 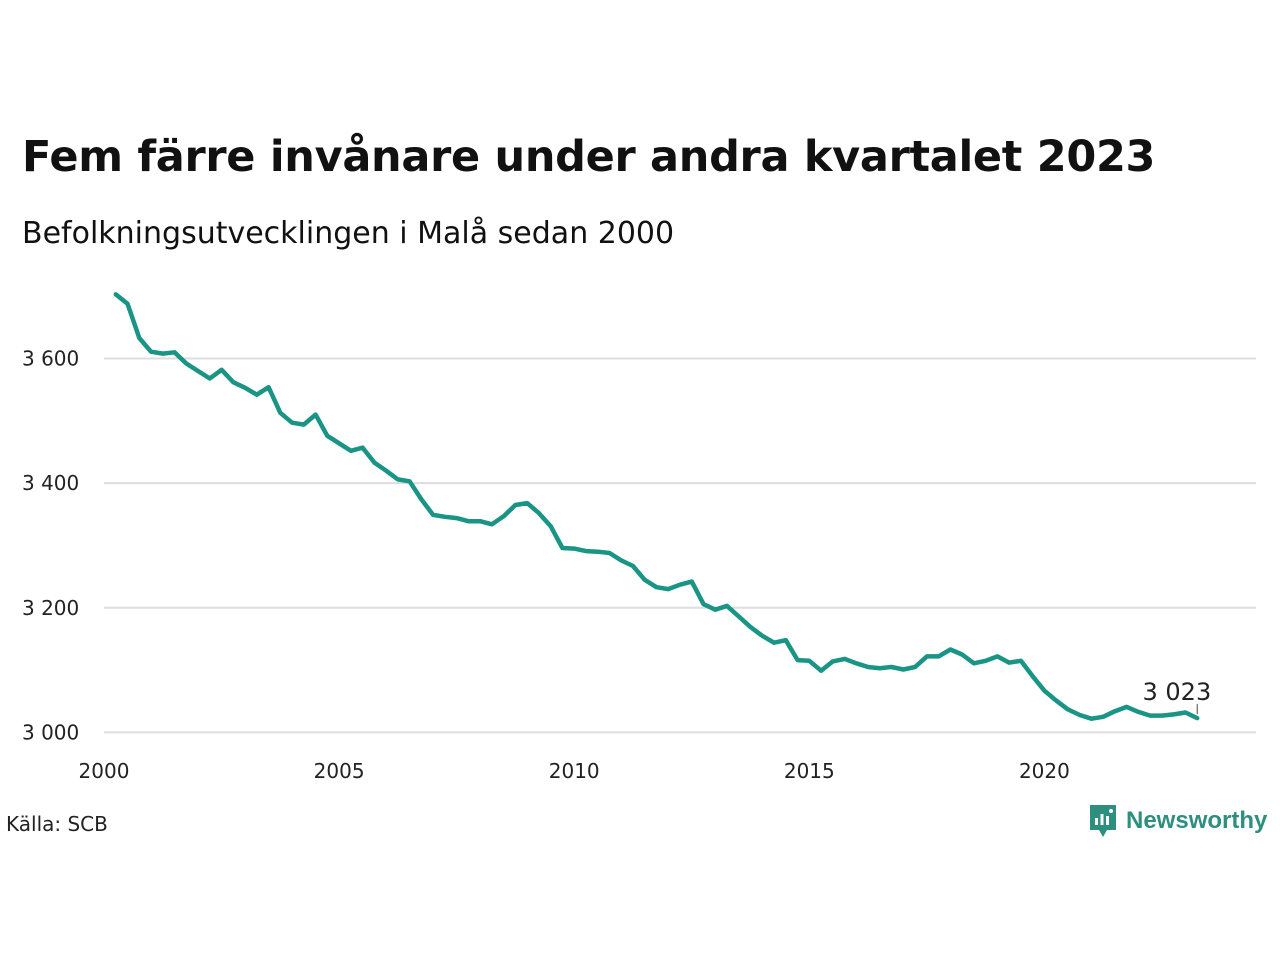 I want to click on brand-name: Newsworthy, so click(x=1197, y=820).